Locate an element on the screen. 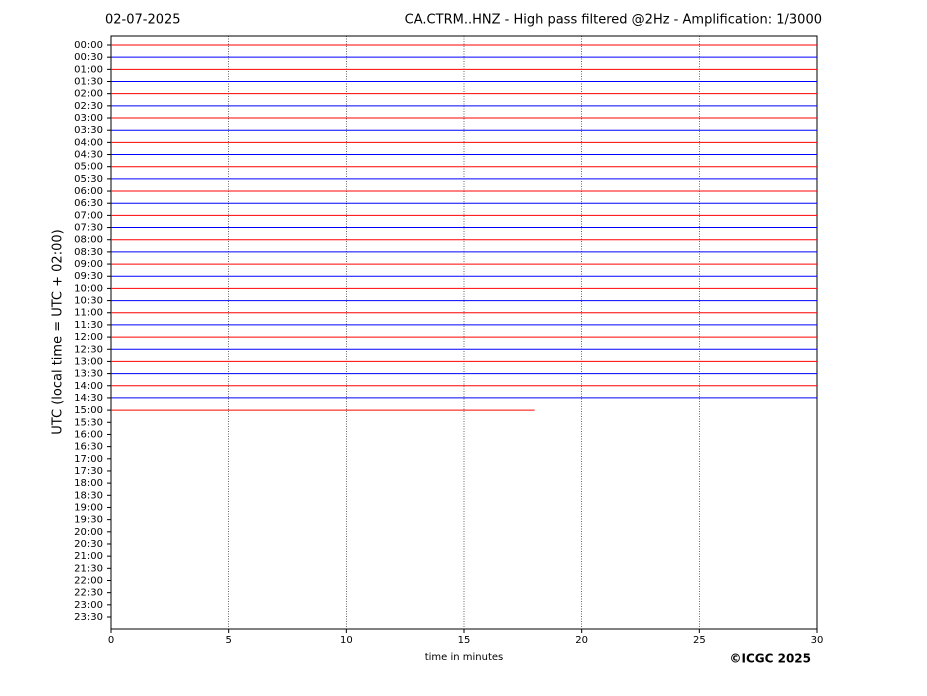  x-tick-label: 30 is located at coordinates (817, 640).